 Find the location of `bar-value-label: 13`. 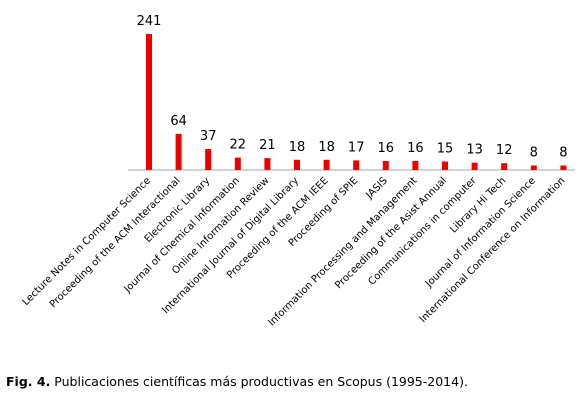

bar-value-label: 13 is located at coordinates (474, 150).